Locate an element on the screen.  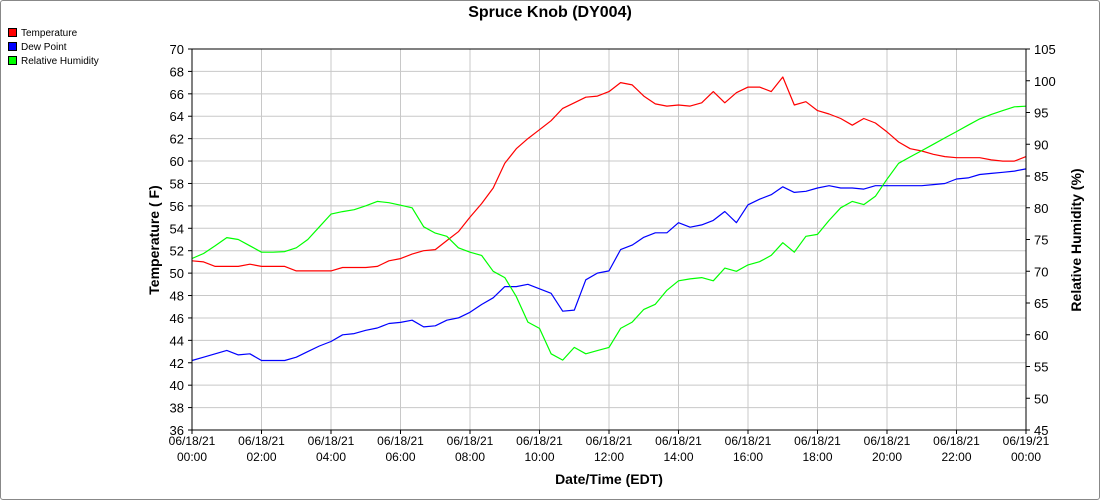
y-tick-label: 66 is located at coordinates (177, 94).